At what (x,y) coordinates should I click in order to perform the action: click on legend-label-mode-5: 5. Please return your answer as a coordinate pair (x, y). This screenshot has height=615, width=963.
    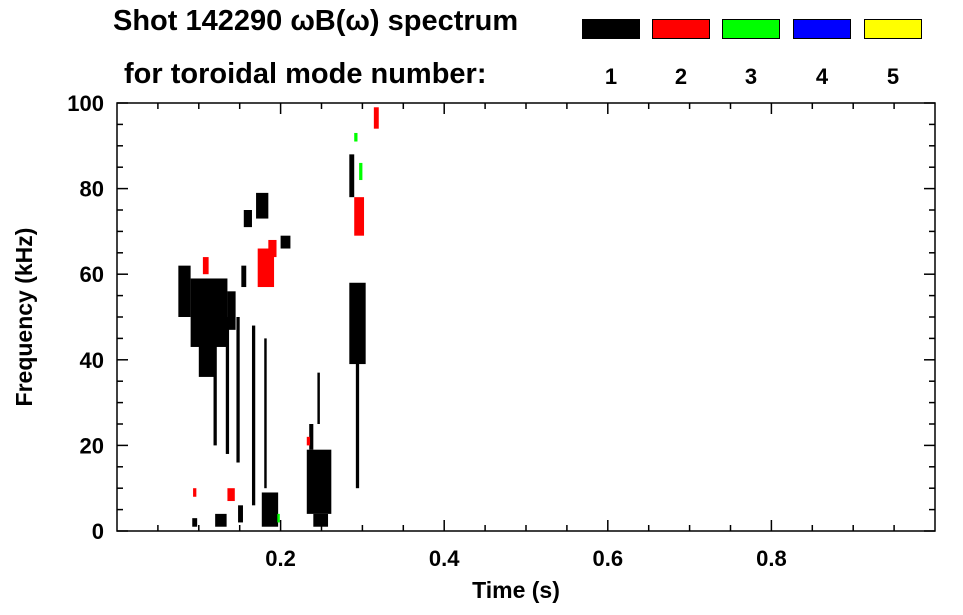
    Looking at the image, I should click on (893, 76).